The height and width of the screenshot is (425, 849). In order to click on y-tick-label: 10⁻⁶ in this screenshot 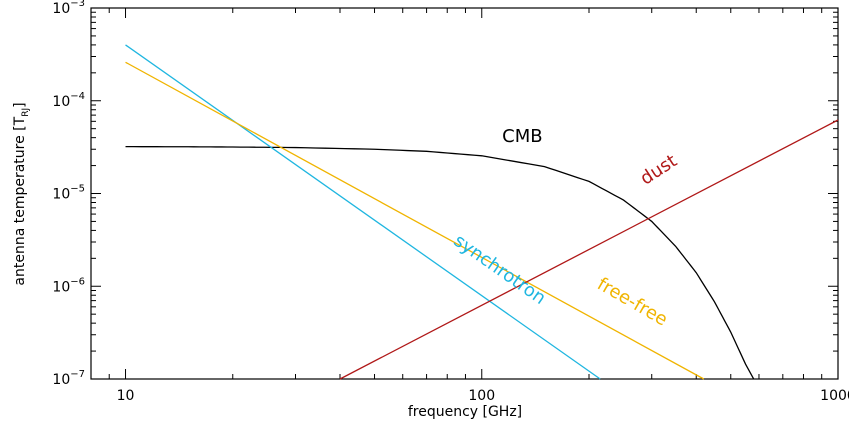, I will do `click(68, 285)`.